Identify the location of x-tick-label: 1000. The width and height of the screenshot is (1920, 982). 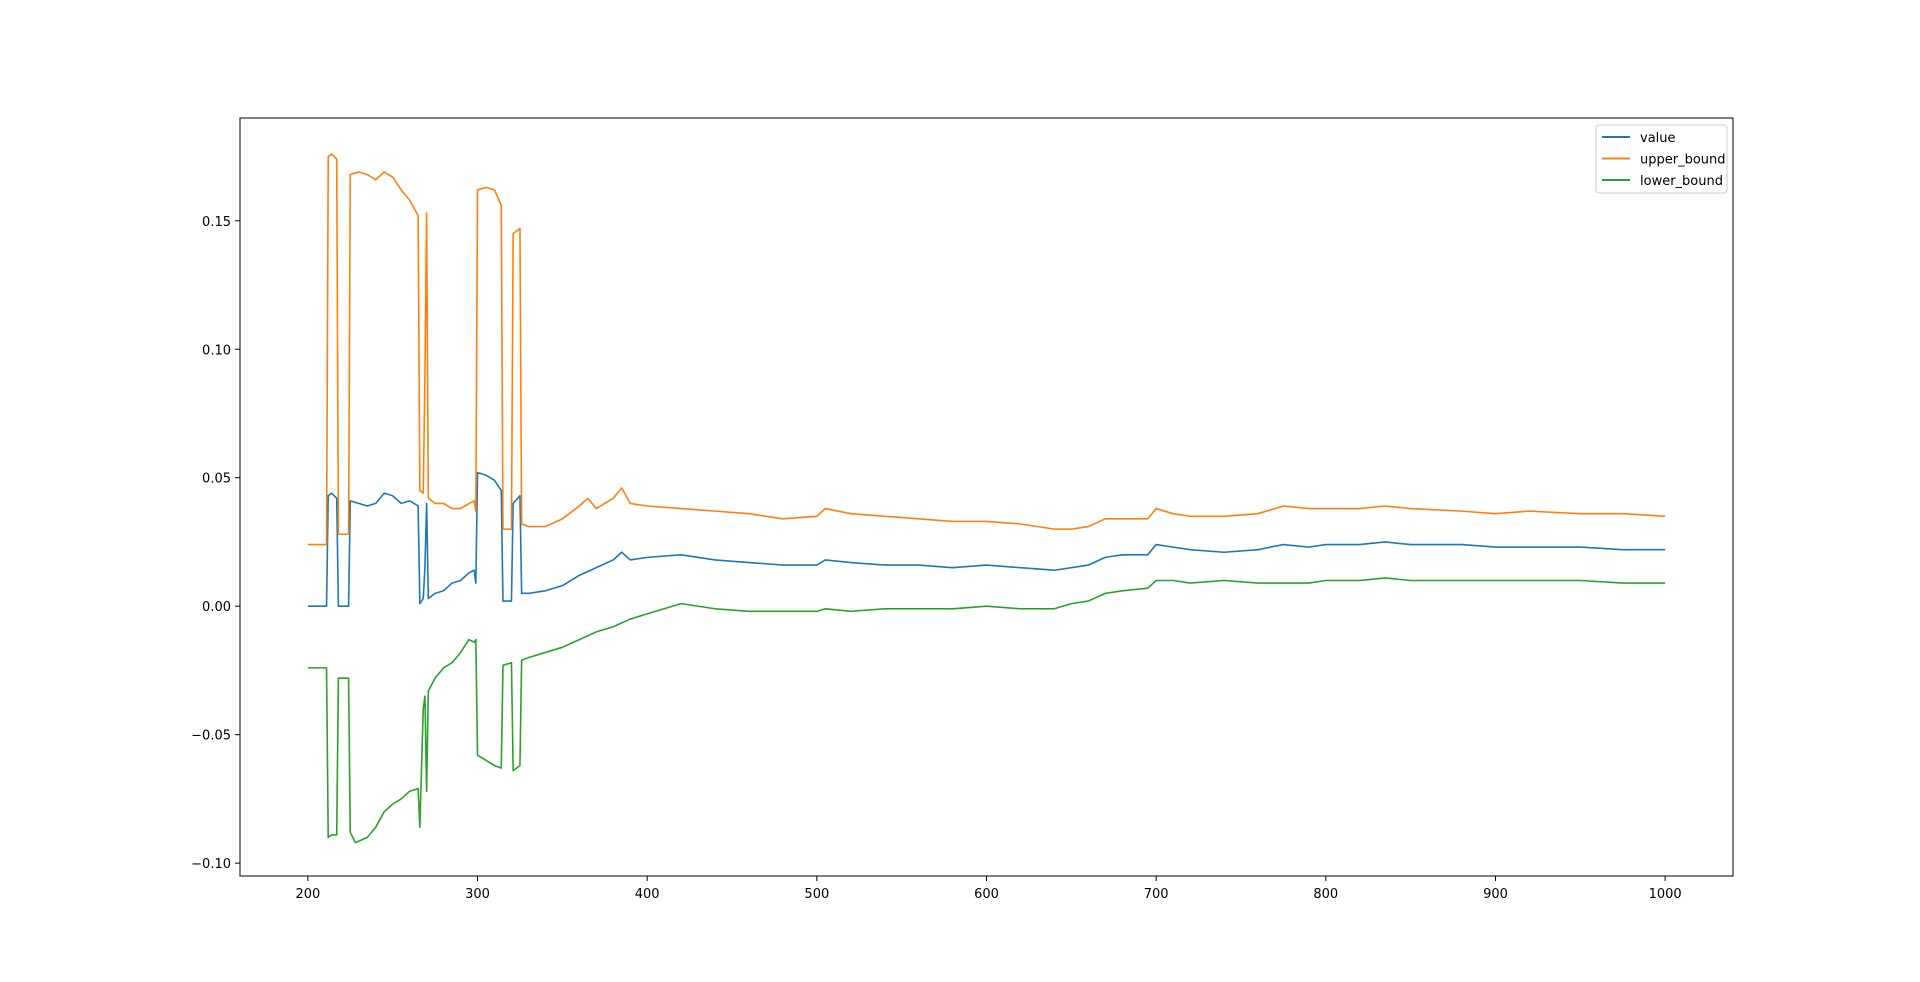
(1665, 894).